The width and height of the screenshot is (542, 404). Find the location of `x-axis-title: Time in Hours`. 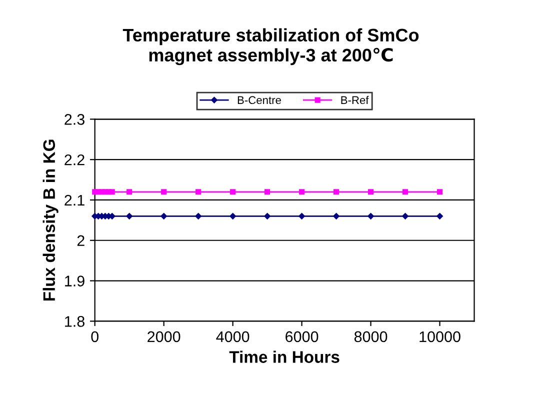

x-axis-title: Time in Hours is located at coordinates (284, 356).